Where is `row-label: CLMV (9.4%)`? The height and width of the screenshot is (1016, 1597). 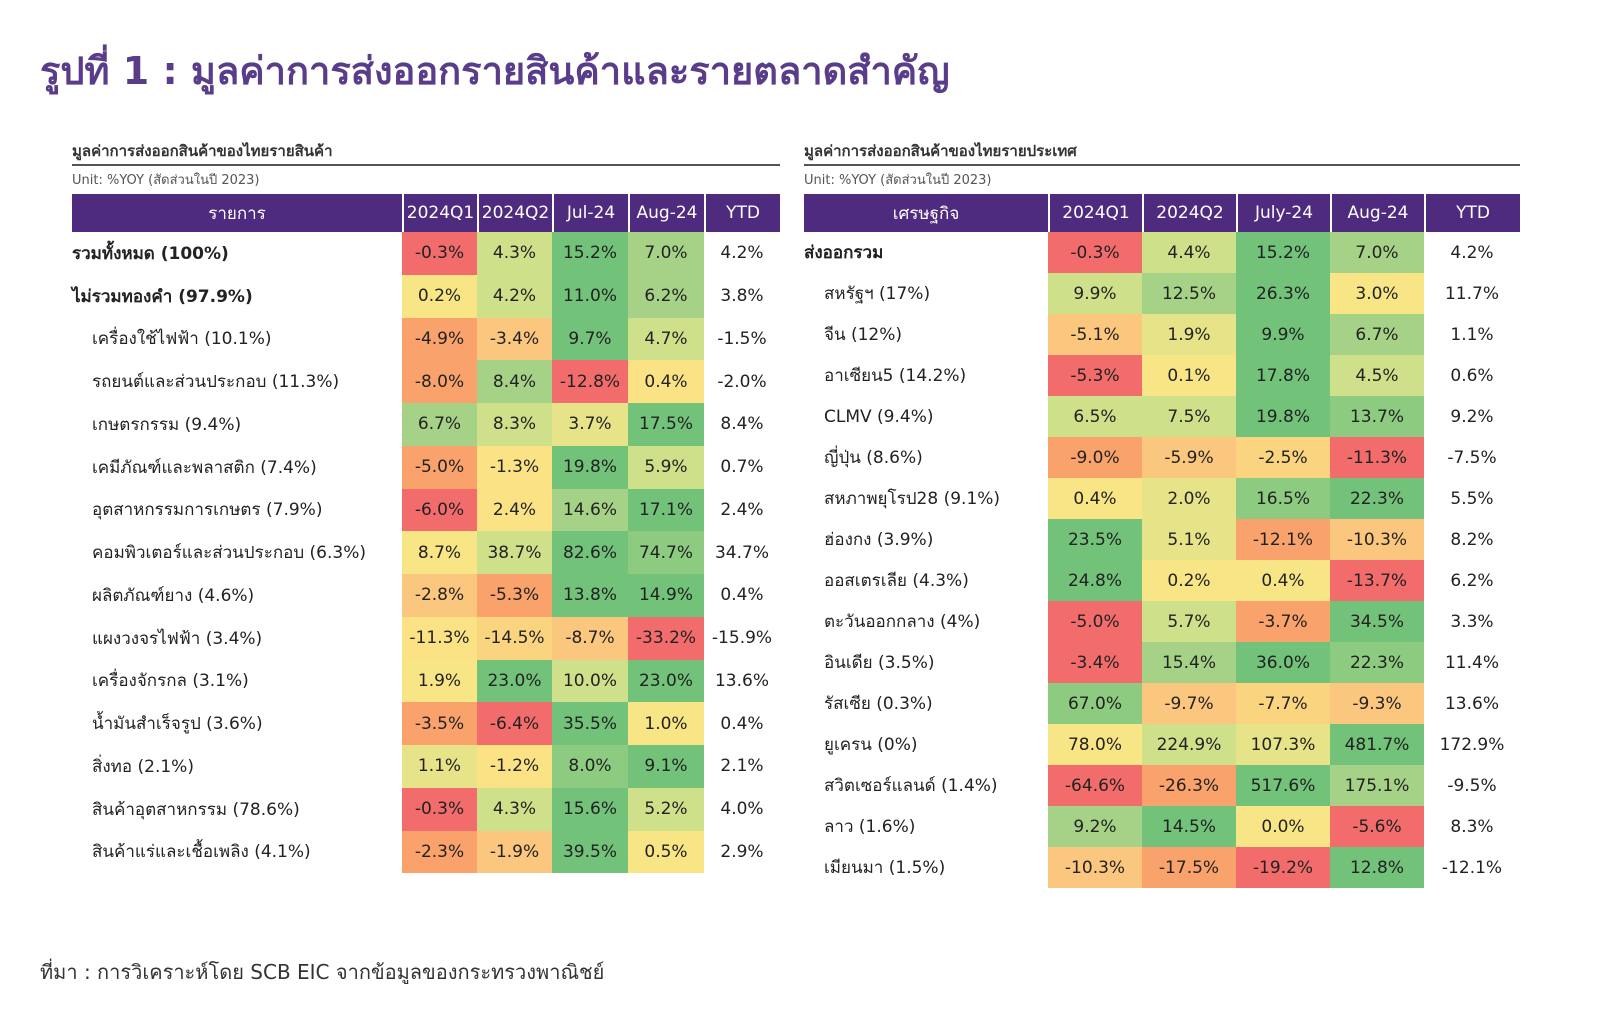
row-label: CLMV (9.4%) is located at coordinates (879, 416).